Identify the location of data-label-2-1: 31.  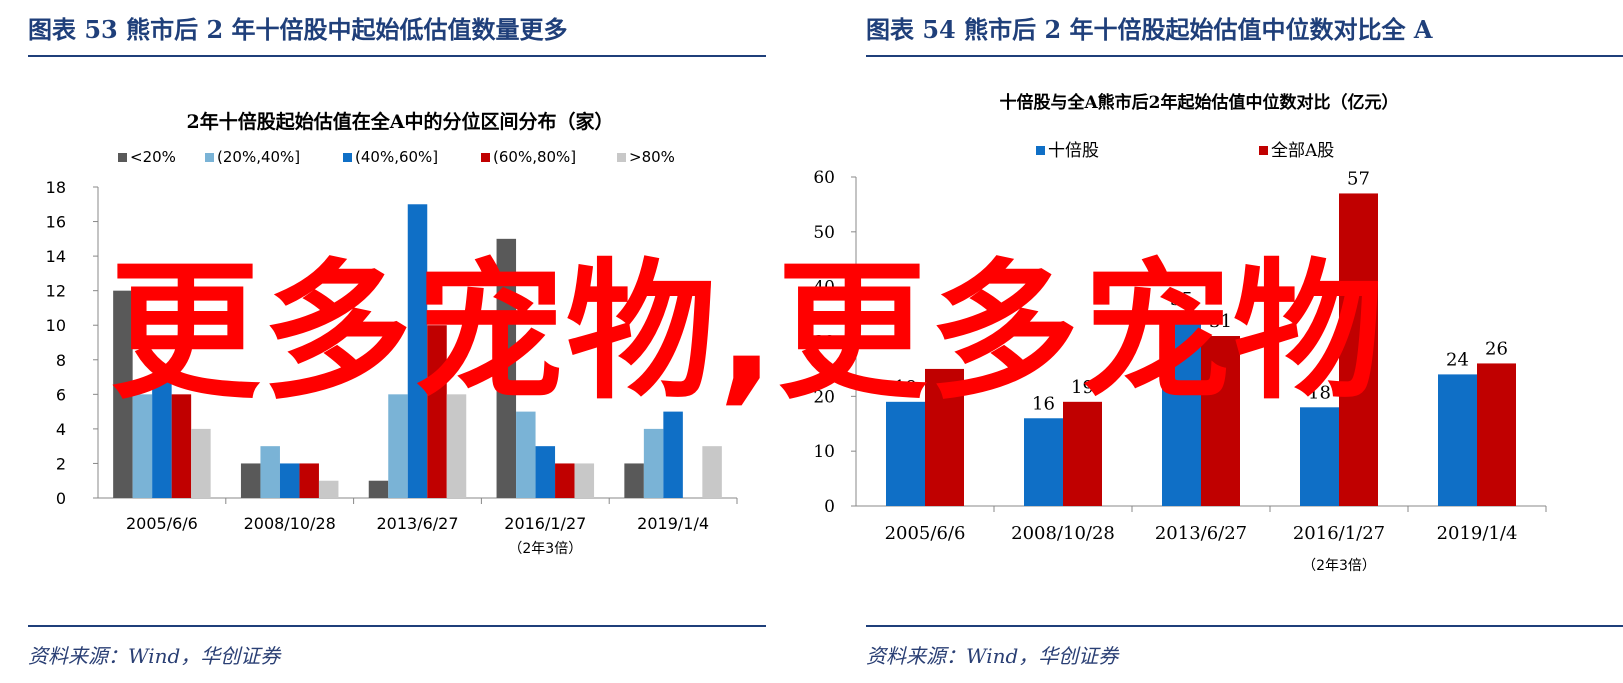
(1220, 321).